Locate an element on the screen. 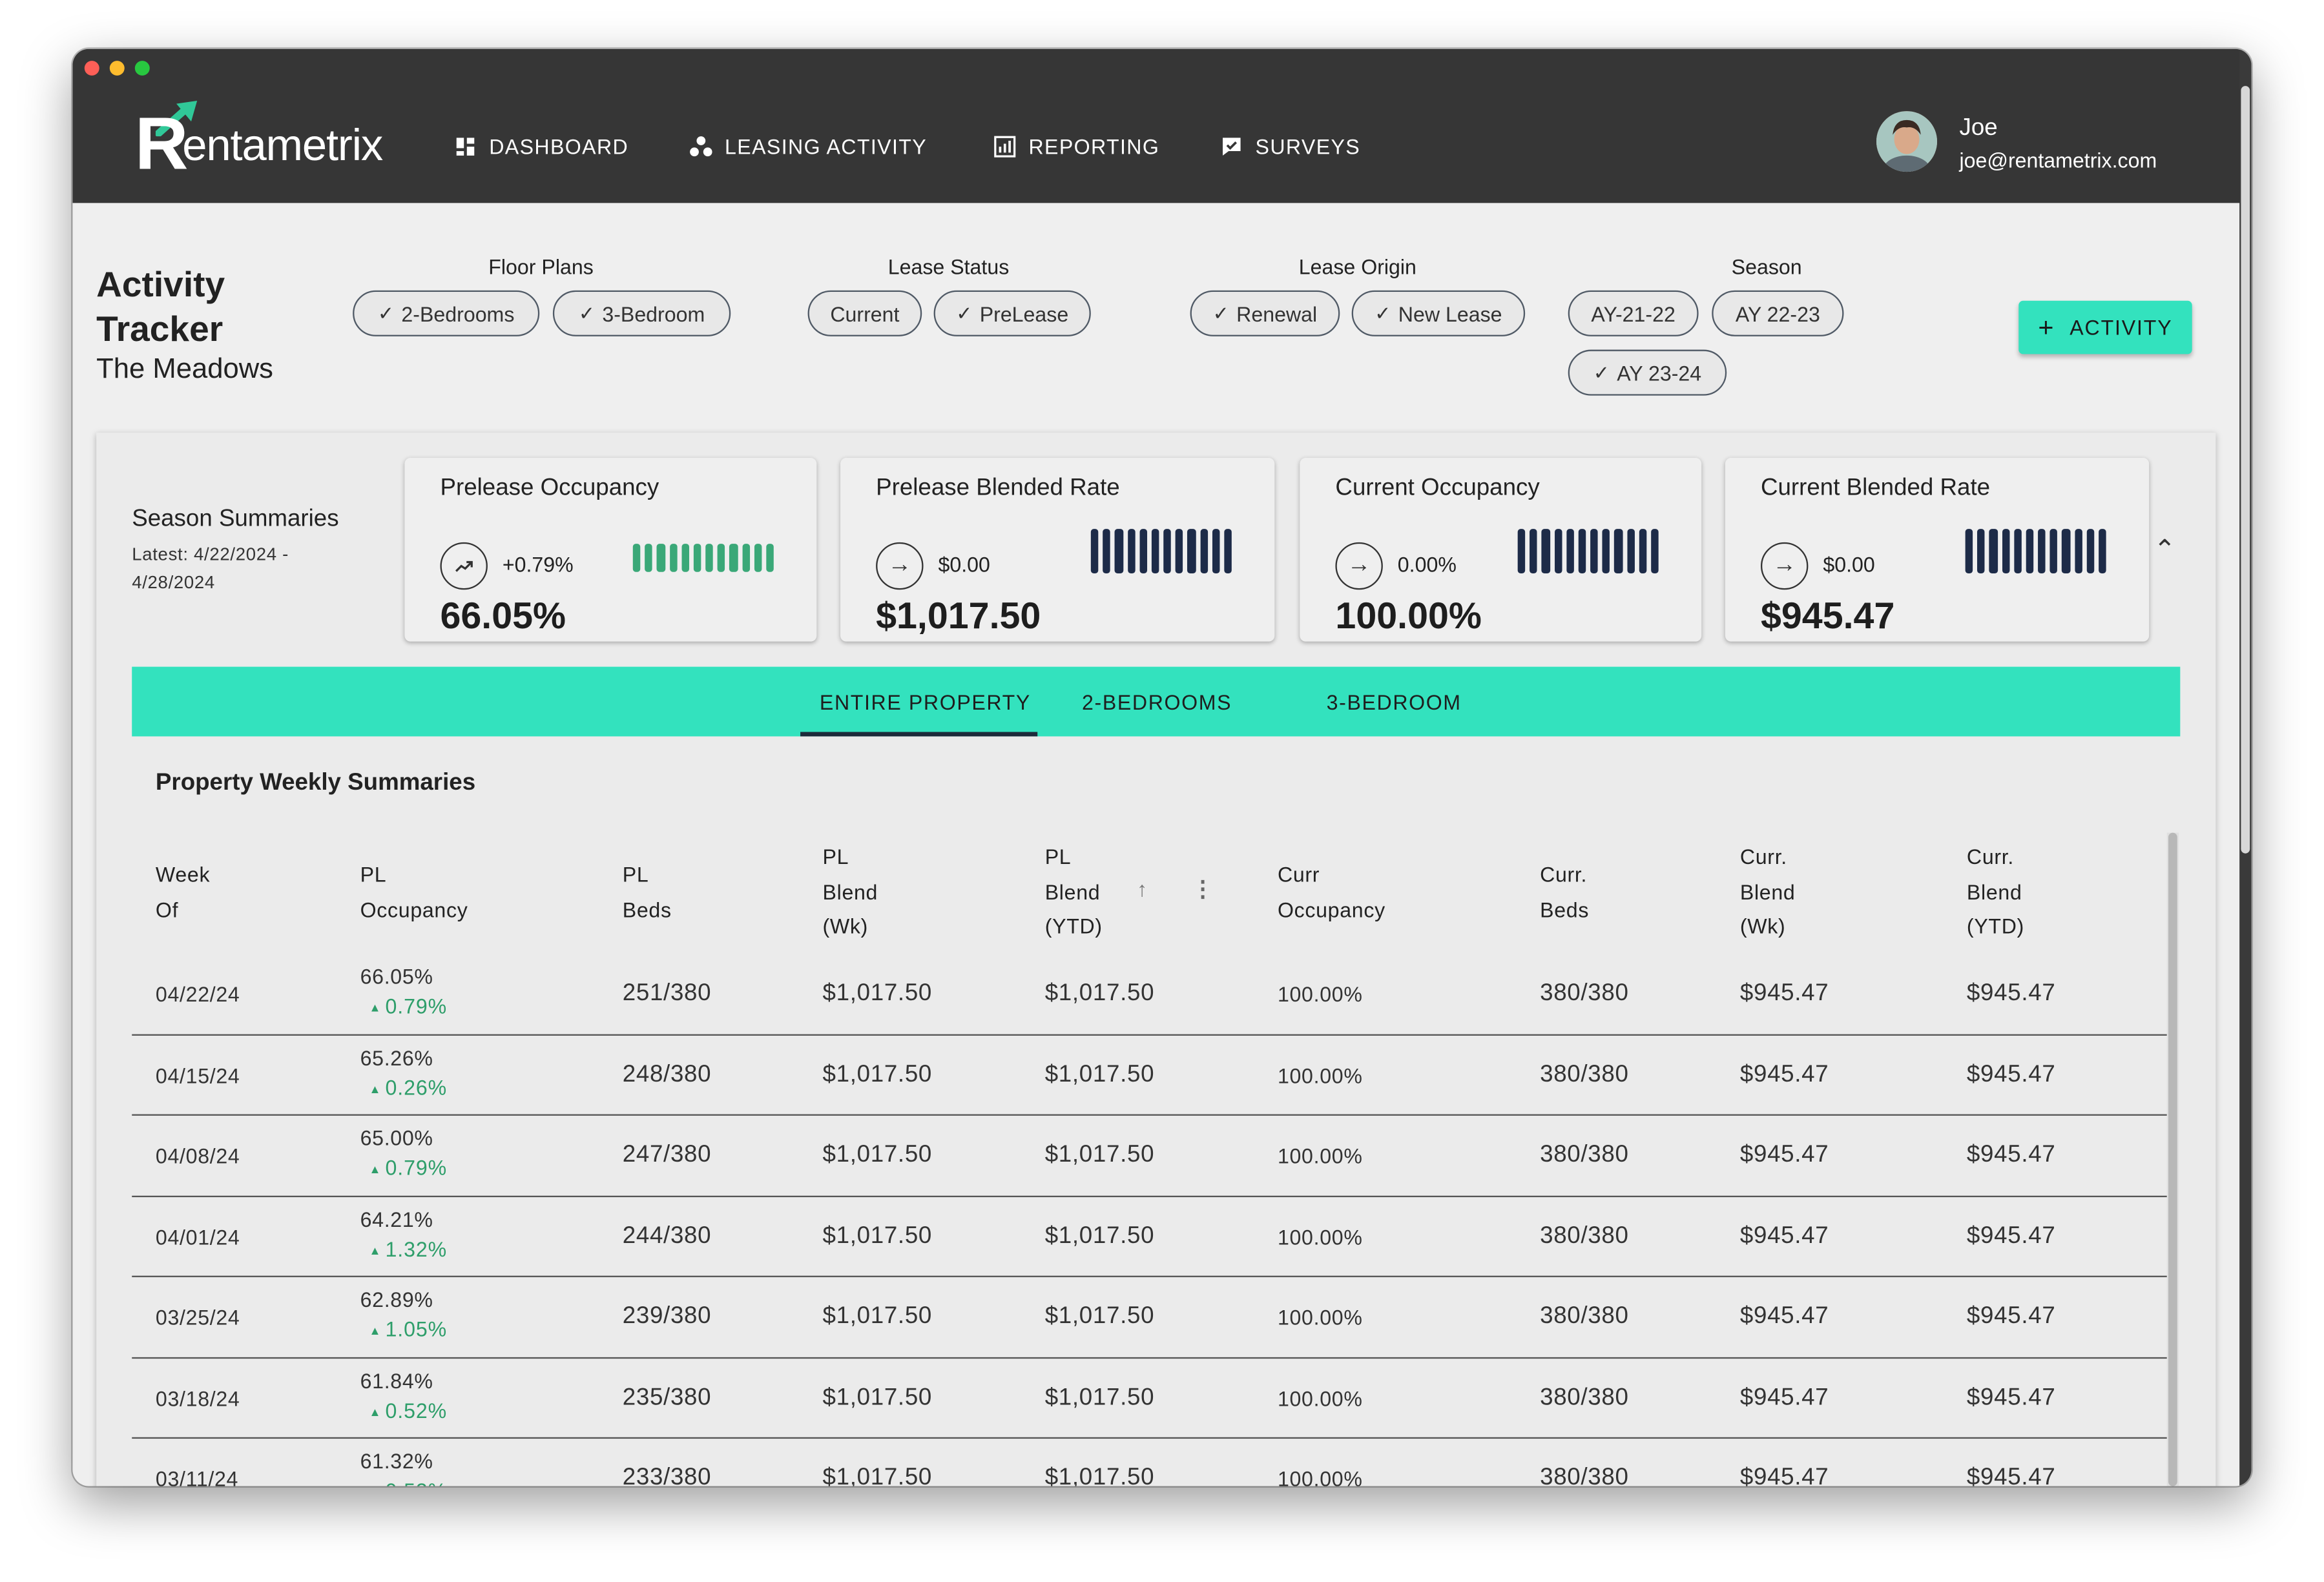 The width and height of the screenshot is (2324, 1582). people-icon is located at coordinates (701, 146).